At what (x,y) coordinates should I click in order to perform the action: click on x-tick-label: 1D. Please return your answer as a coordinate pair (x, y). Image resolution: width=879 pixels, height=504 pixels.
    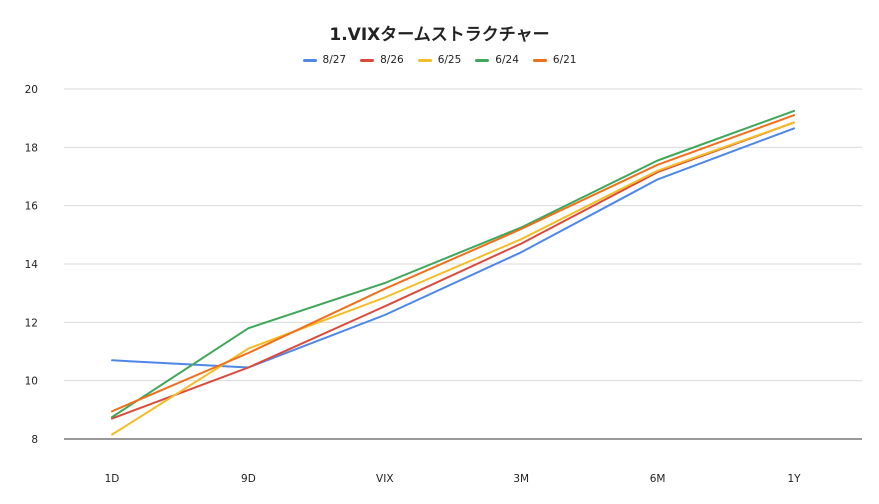
    Looking at the image, I should click on (112, 479).